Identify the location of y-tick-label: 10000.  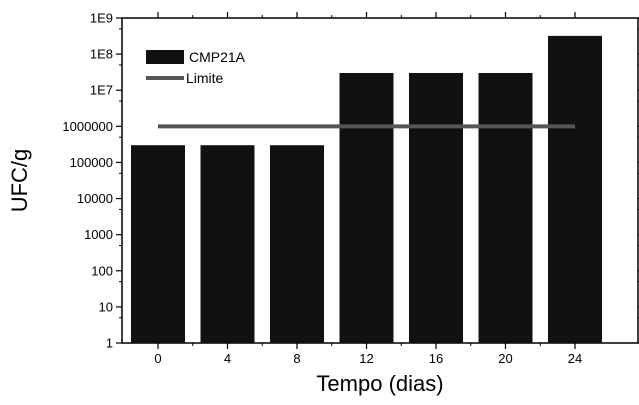
(95, 198).